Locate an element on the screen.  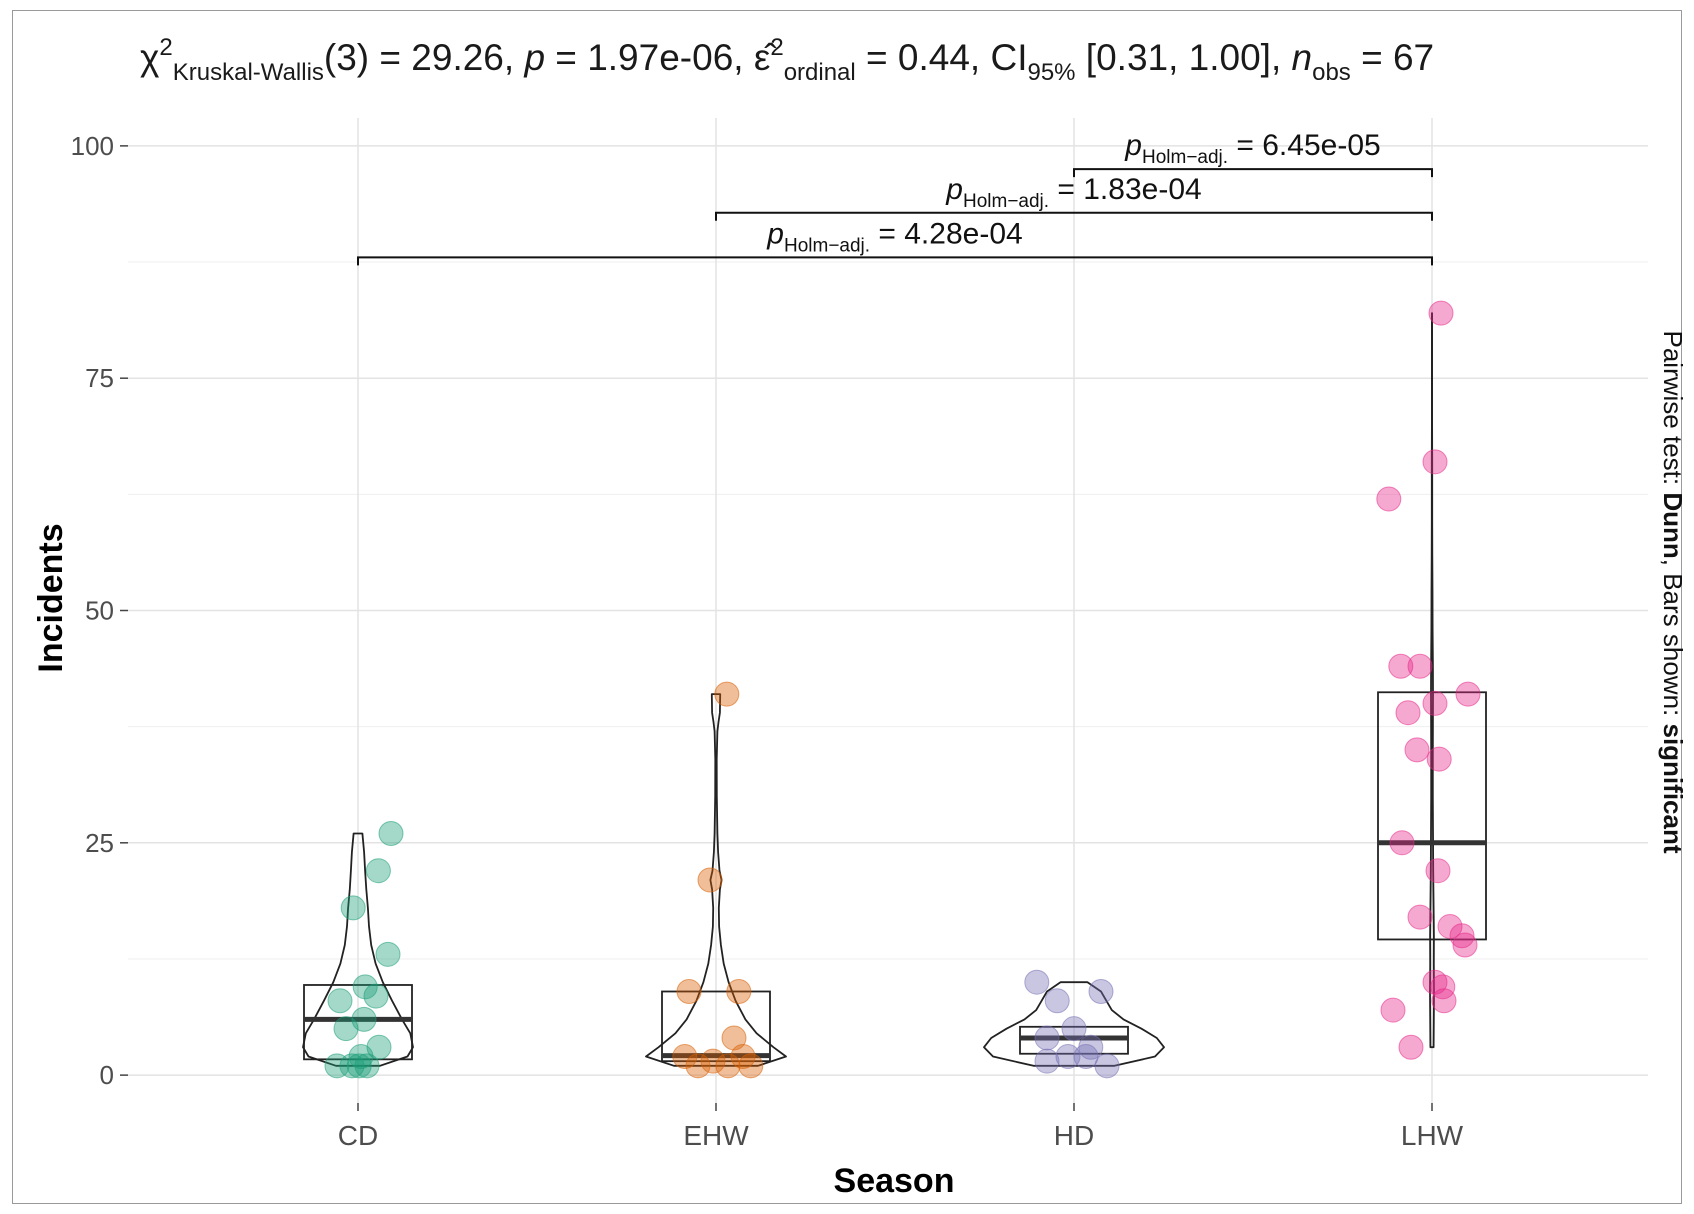
bracket-label: pHolm−adj. = 4.28e-04 is located at coordinates (894, 236).